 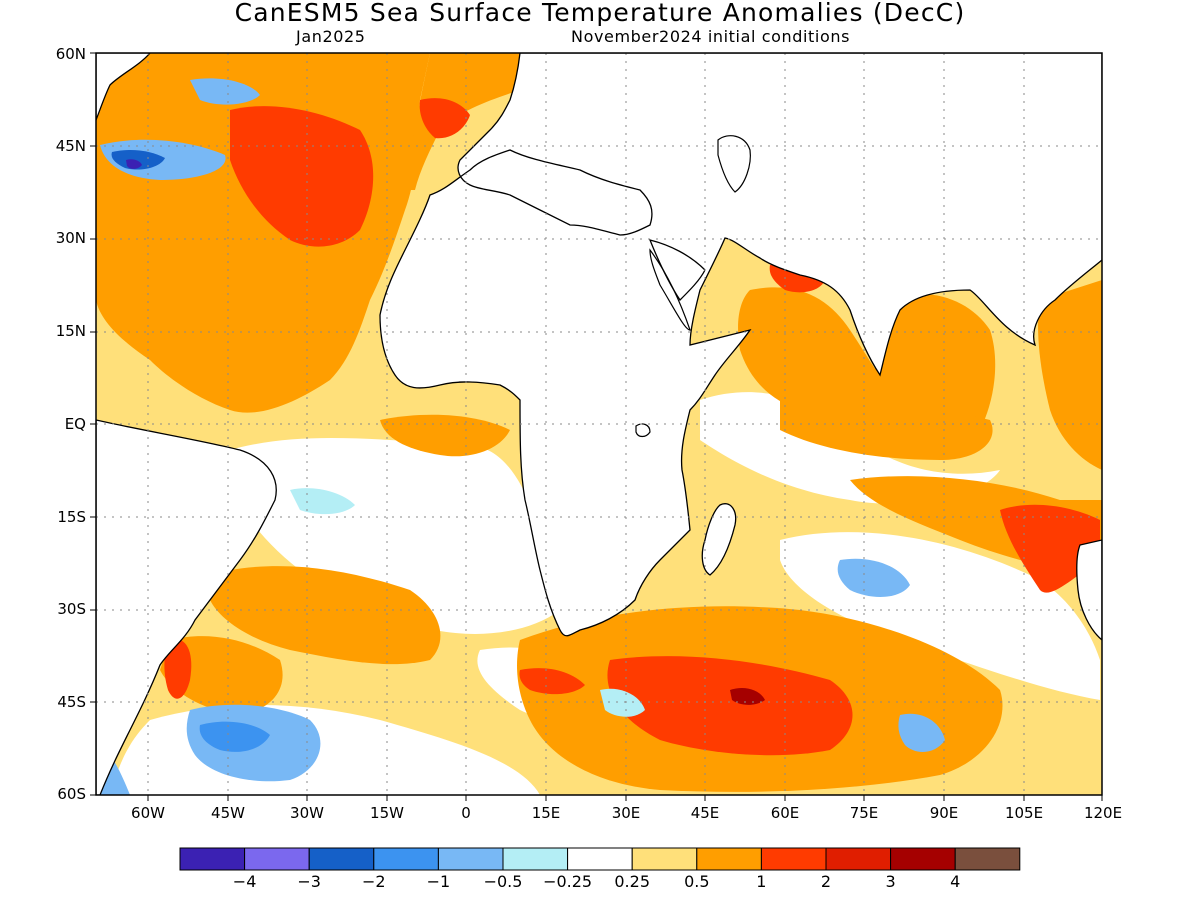 I want to click on lon-label-45w: 45W, so click(x=228, y=813).